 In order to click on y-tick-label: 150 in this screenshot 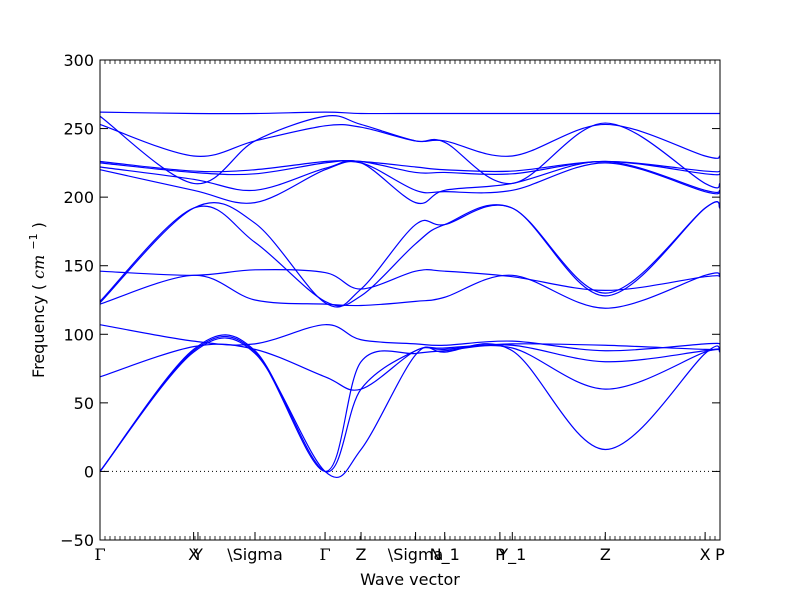, I will do `click(78, 266)`.